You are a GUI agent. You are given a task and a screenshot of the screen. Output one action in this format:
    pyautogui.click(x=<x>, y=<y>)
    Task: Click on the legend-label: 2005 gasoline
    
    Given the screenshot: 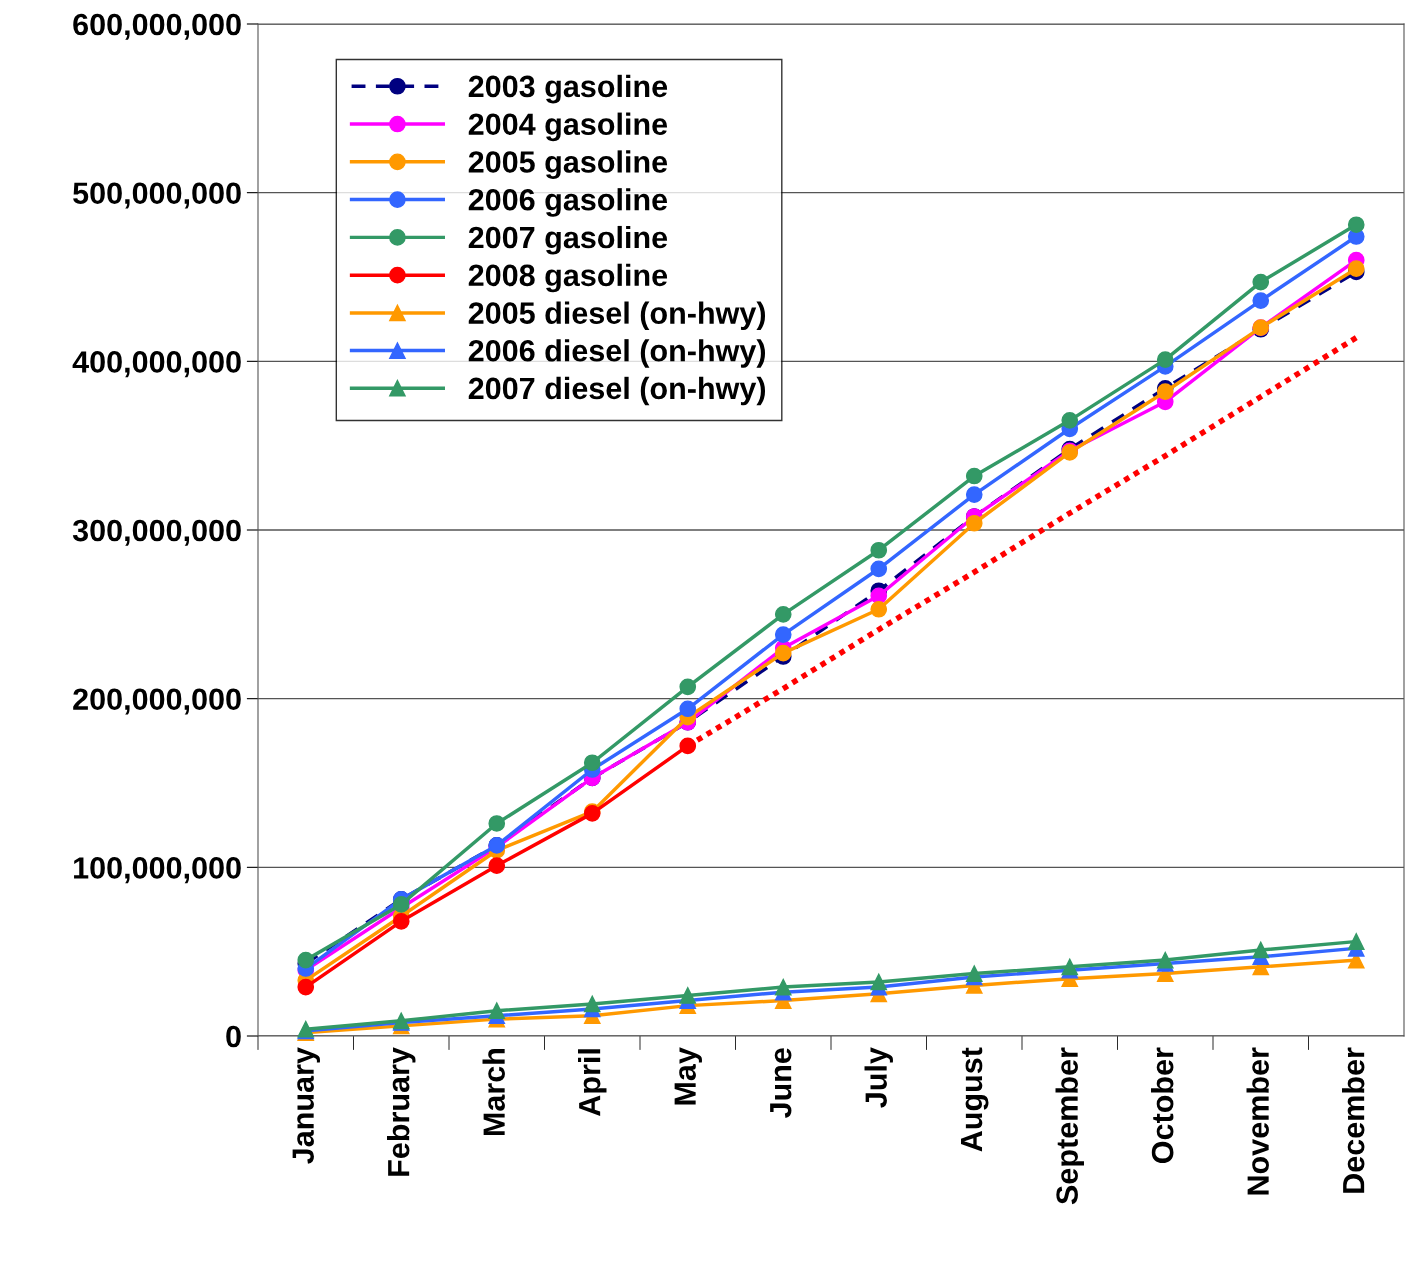 What is the action you would take?
    pyautogui.click(x=568, y=164)
    